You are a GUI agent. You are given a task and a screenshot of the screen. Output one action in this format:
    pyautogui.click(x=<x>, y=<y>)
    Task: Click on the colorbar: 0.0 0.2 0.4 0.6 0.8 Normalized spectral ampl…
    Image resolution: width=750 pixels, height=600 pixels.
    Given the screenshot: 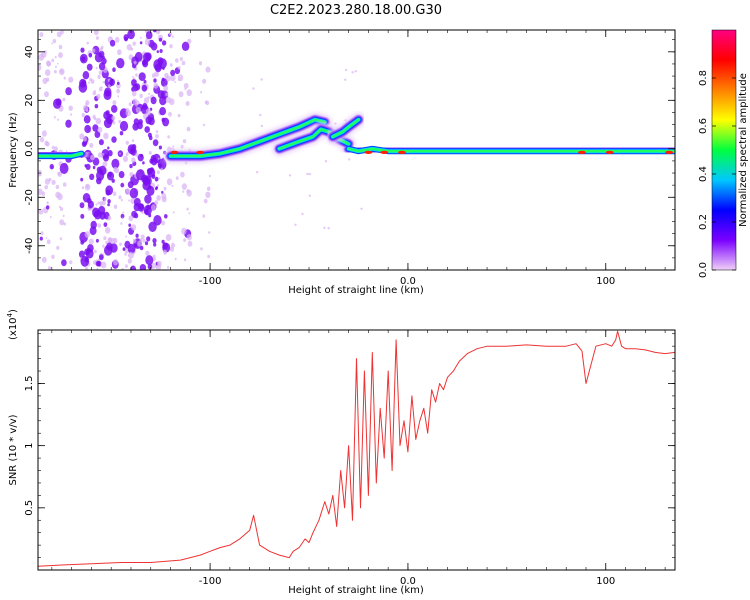 What is the action you would take?
    pyautogui.click(x=723, y=153)
    